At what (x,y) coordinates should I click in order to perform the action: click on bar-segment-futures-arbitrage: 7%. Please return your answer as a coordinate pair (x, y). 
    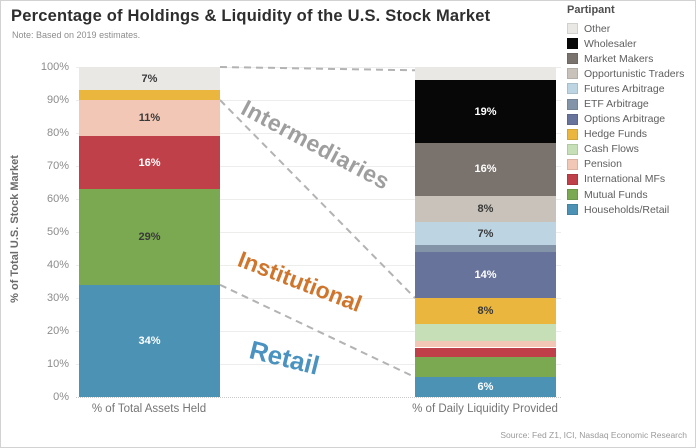
    Looking at the image, I should click on (485, 234).